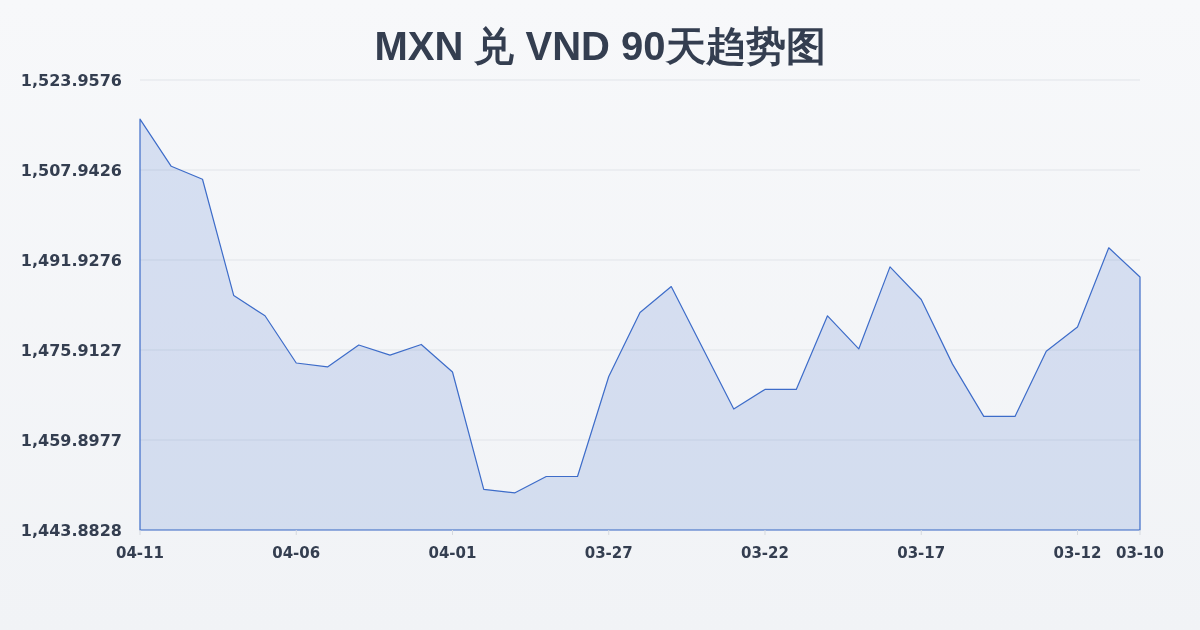 This screenshot has height=630, width=1200. What do you see at coordinates (921, 553) in the screenshot?
I see `x-tick-label: 03-17` at bounding box center [921, 553].